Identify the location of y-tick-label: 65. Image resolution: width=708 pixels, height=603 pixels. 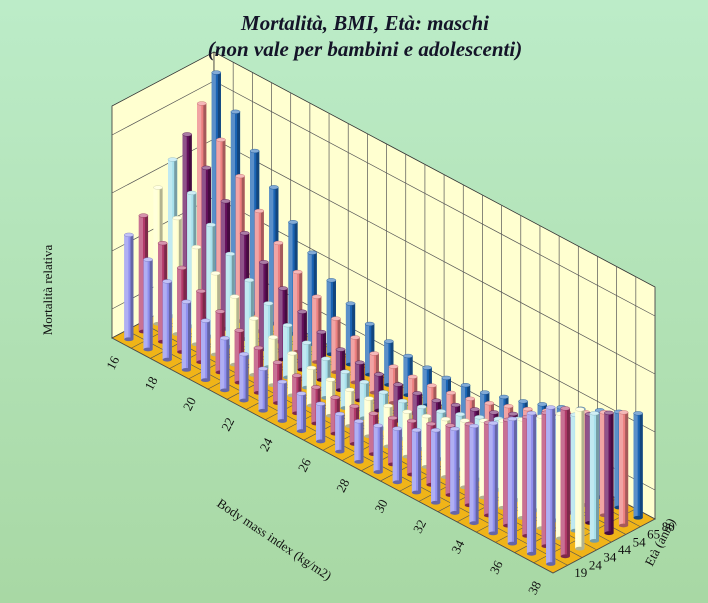
(653, 534).